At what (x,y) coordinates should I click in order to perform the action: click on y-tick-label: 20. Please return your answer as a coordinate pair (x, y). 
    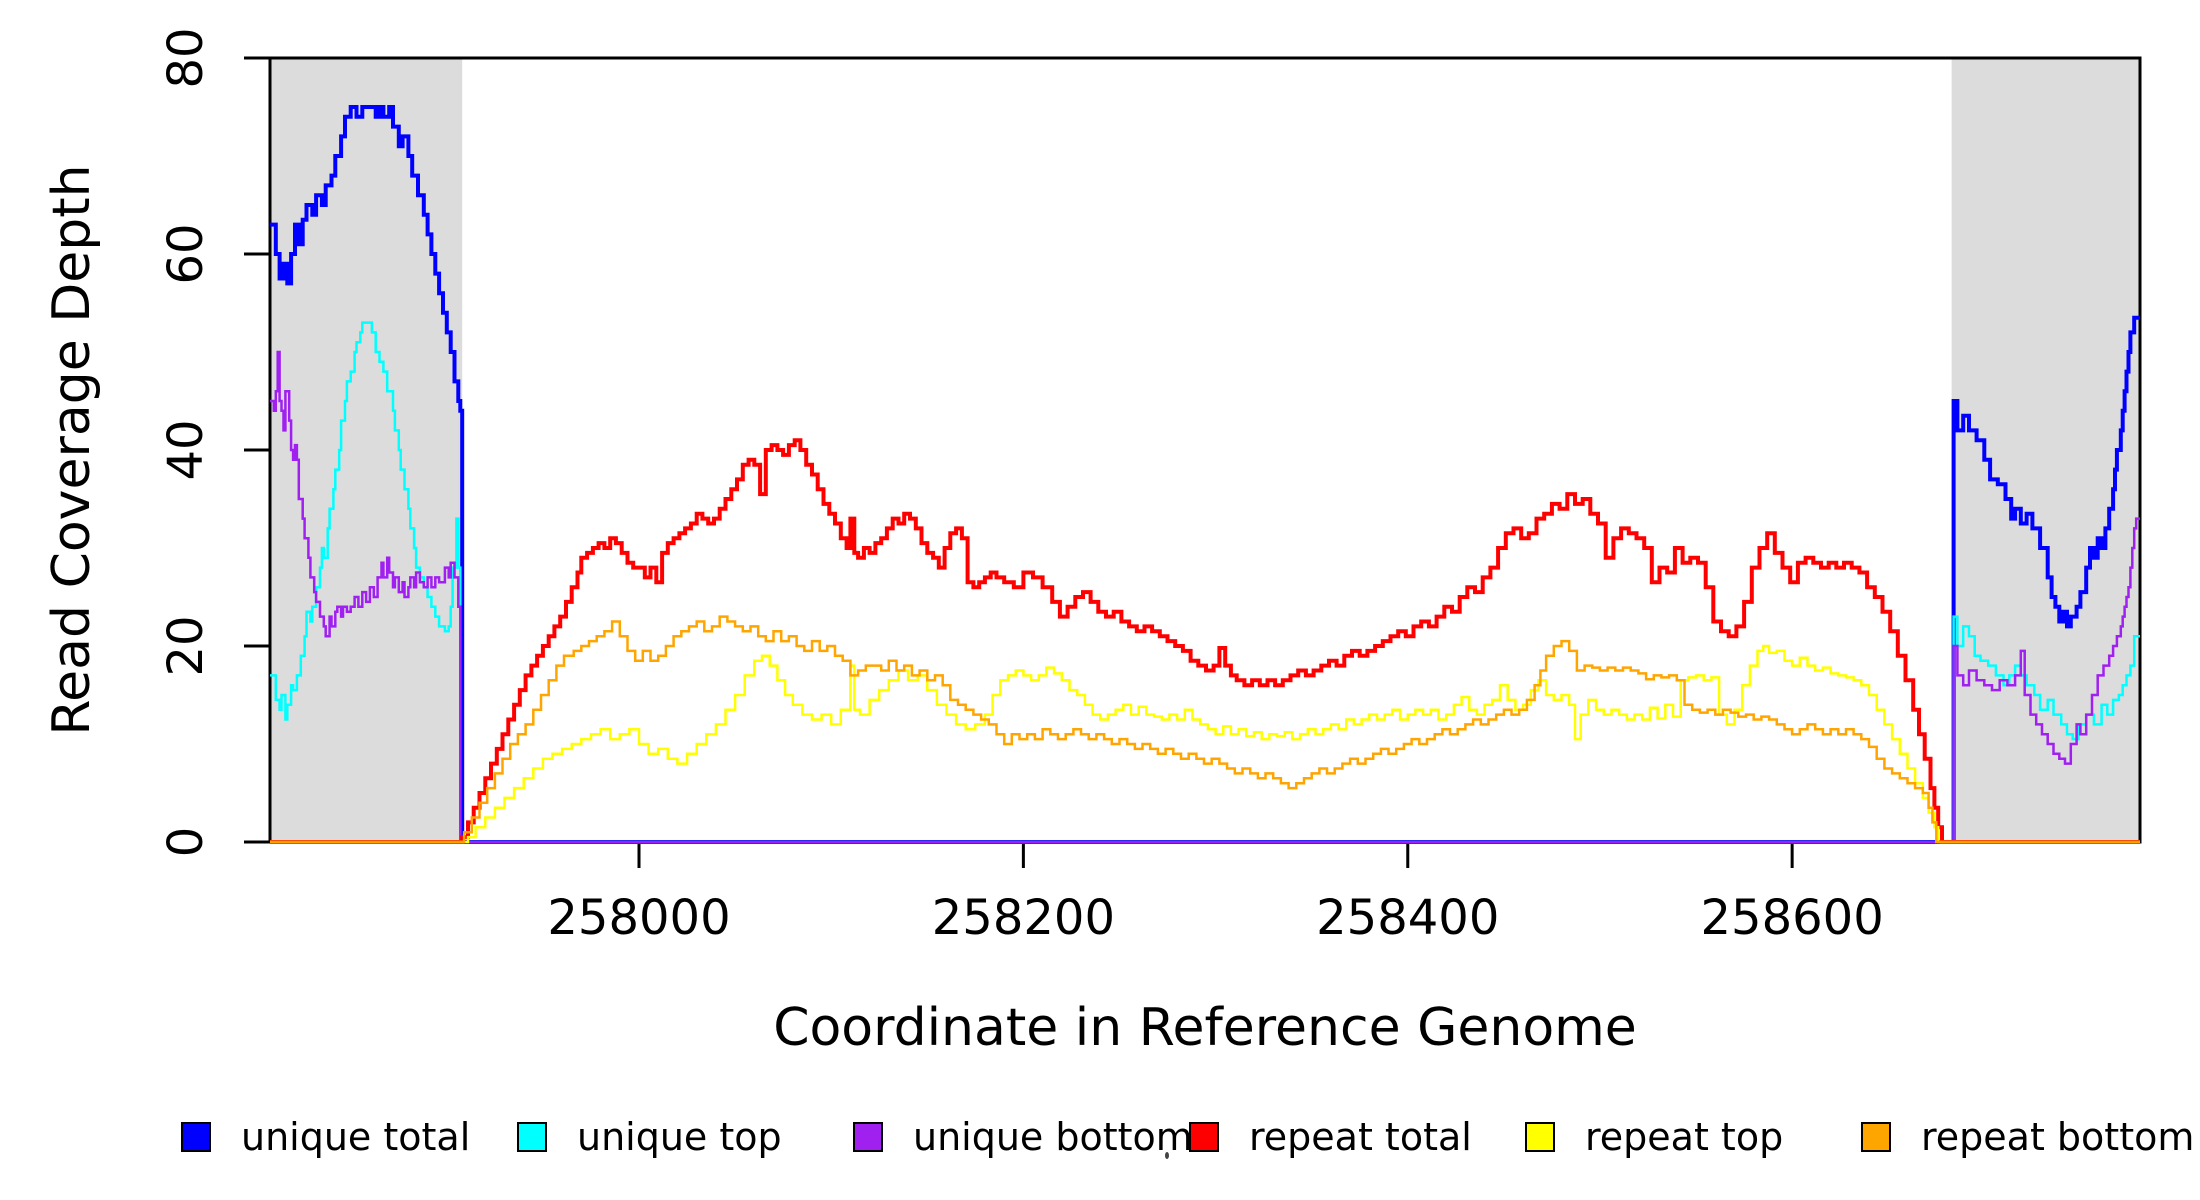
    Looking at the image, I should click on (186, 646).